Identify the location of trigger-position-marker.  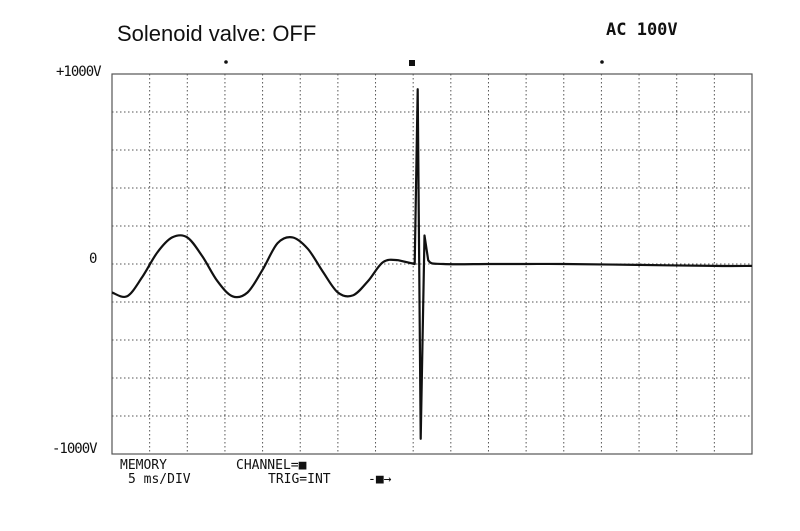
(412, 63).